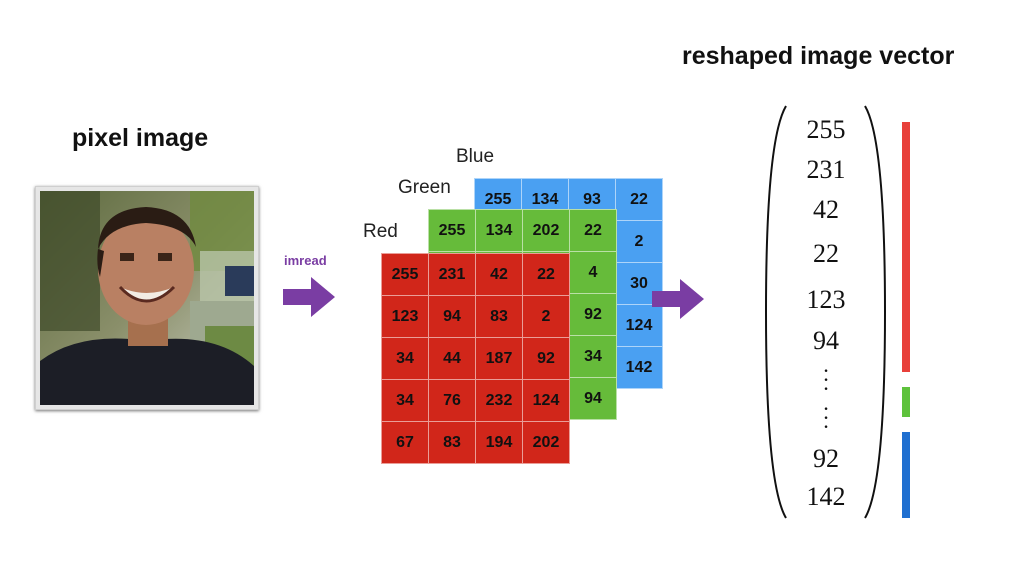 This screenshot has width=1013, height=575. What do you see at coordinates (452, 401) in the screenshot?
I see `red-cell: 76` at bounding box center [452, 401].